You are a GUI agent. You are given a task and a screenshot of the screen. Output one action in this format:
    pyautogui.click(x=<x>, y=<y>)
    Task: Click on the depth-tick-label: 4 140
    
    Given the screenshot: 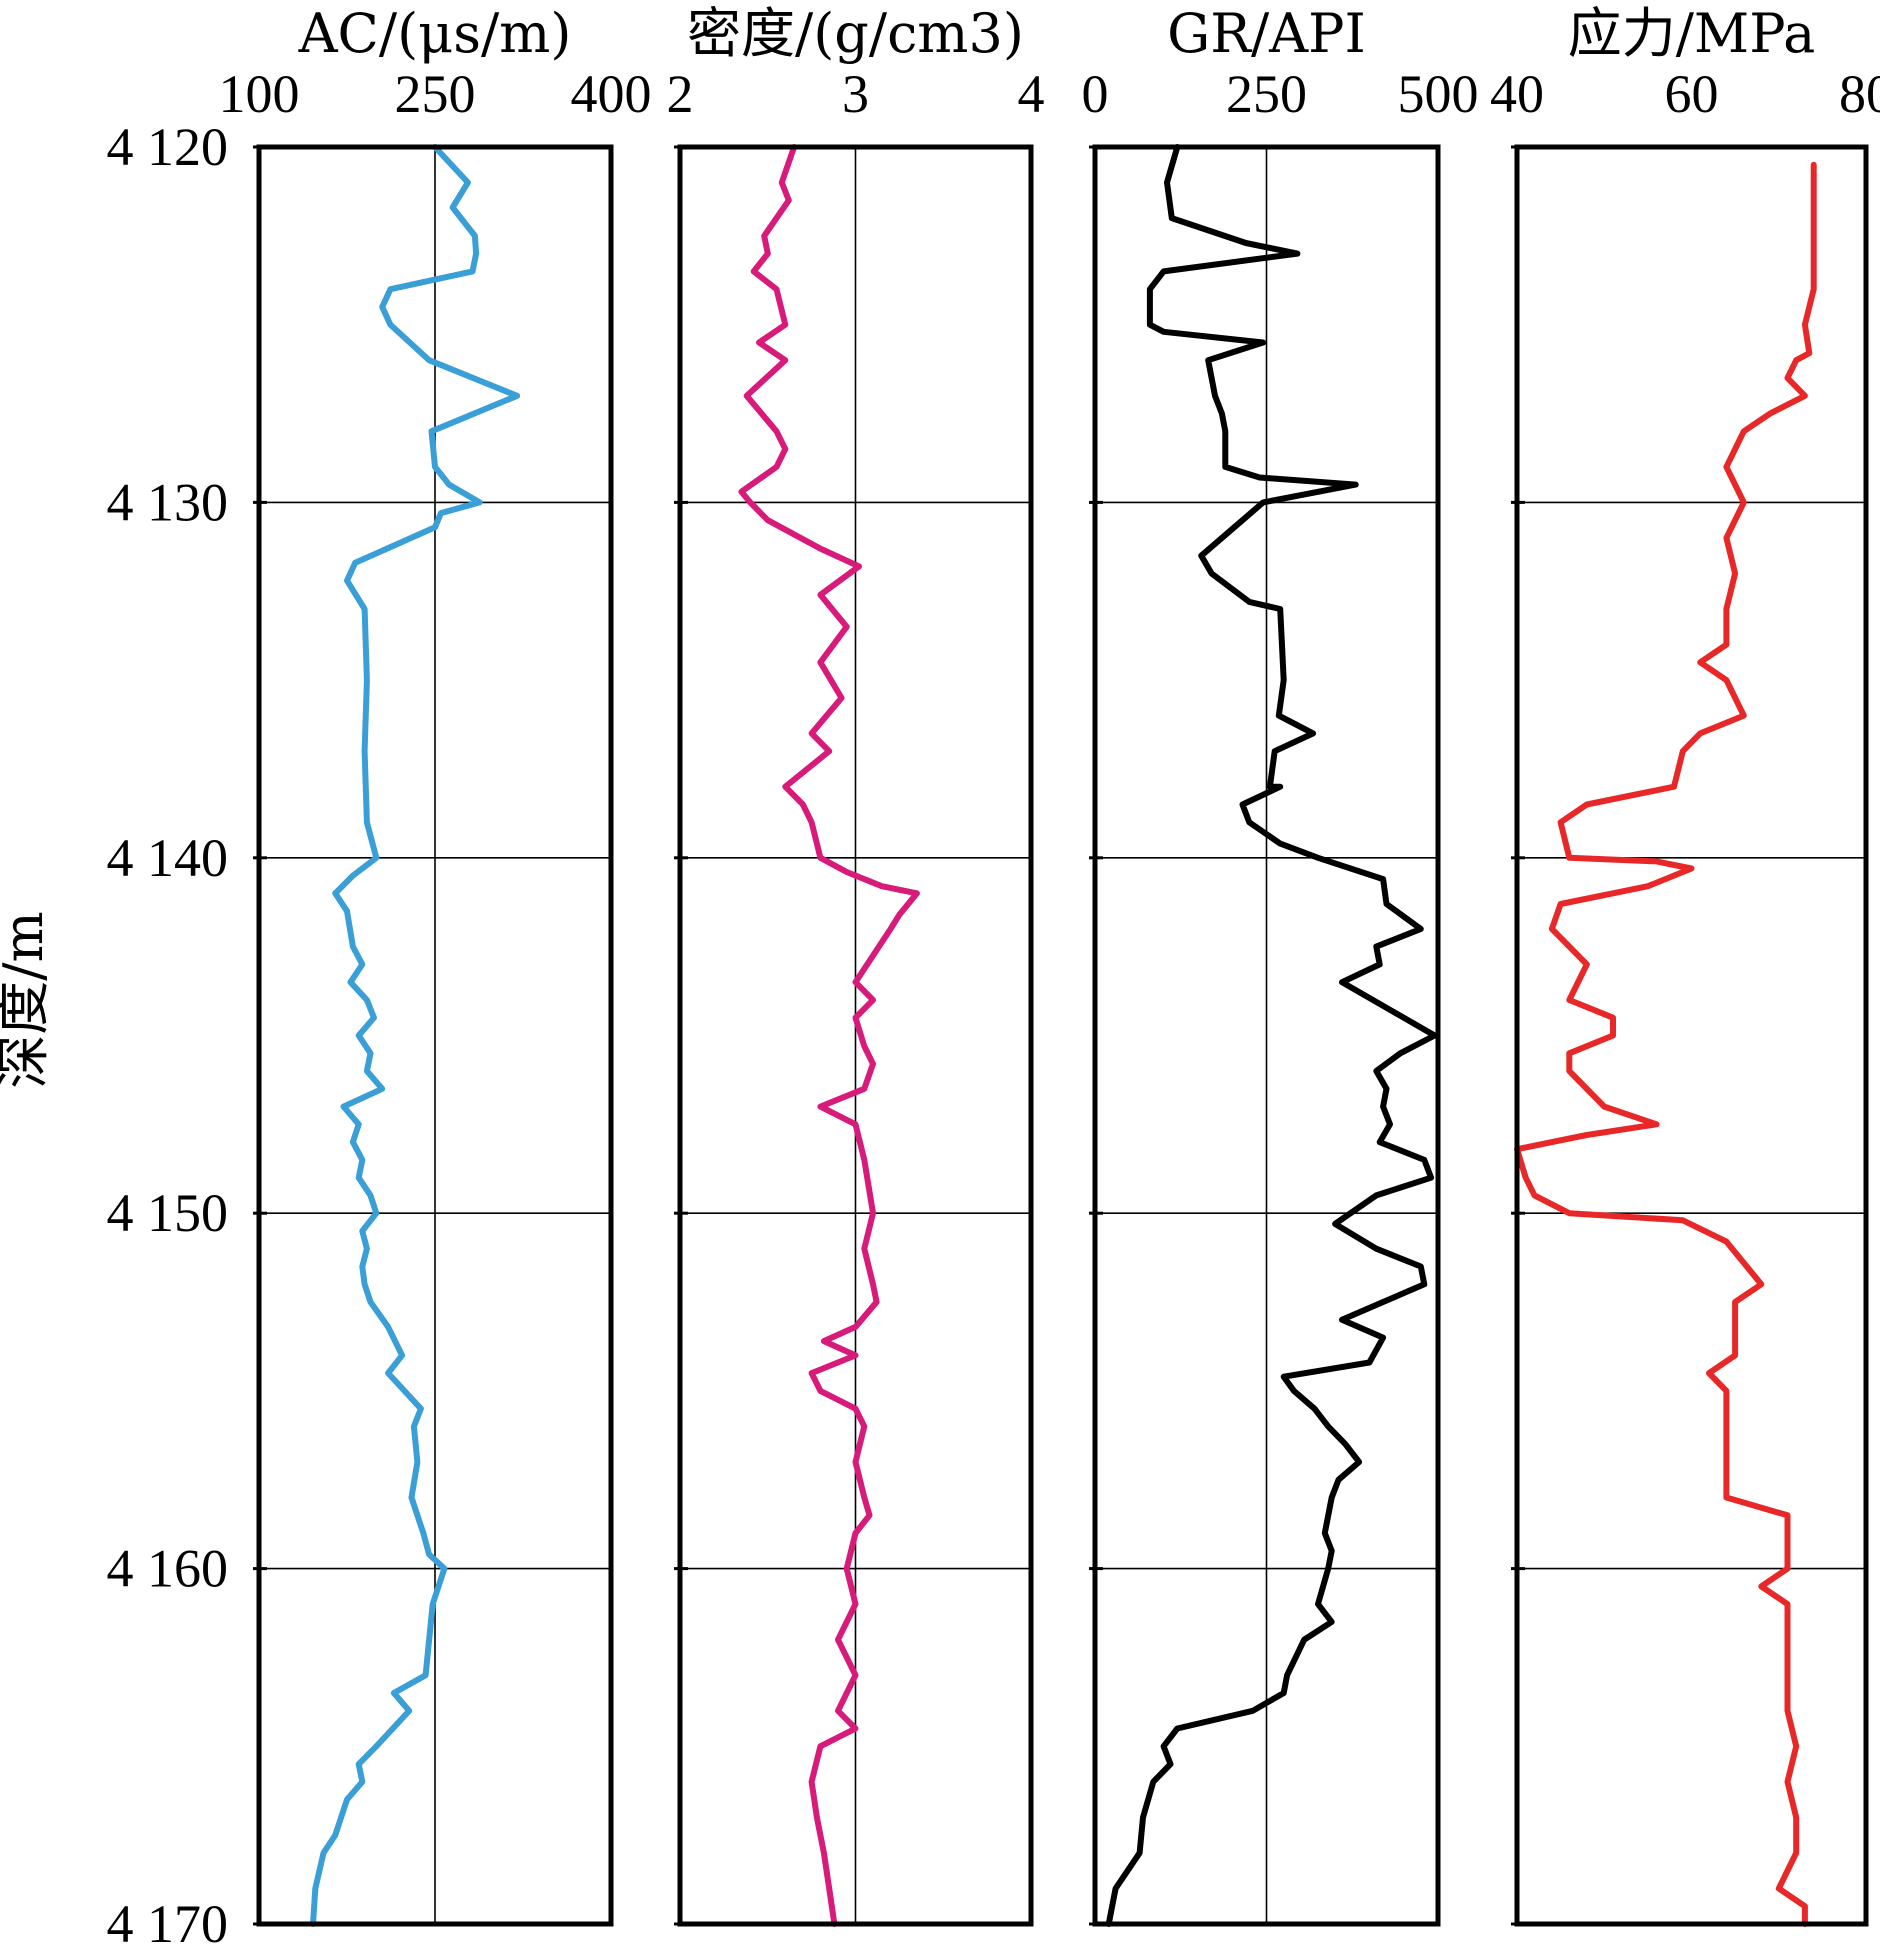 What is the action you would take?
    pyautogui.click(x=168, y=858)
    